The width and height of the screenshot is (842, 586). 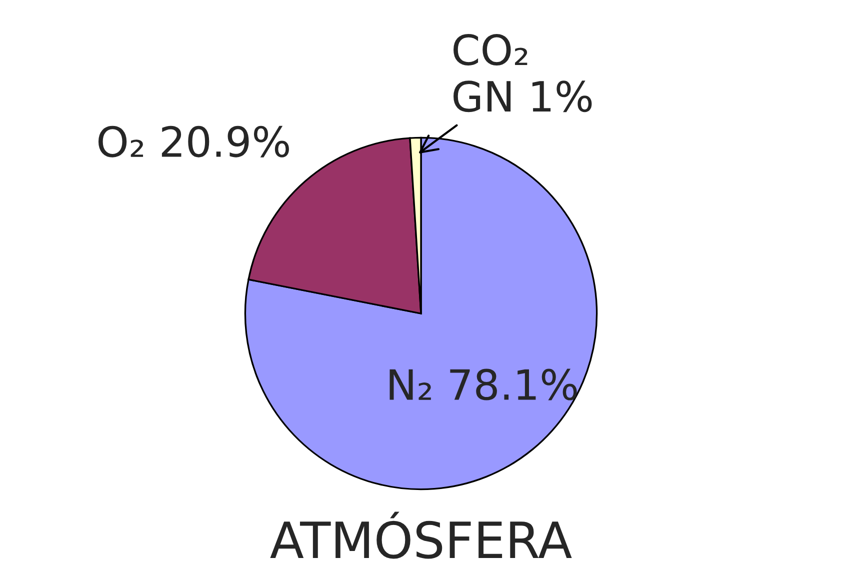 I want to click on slice-label: O₂ 20.9%, so click(x=193, y=142).